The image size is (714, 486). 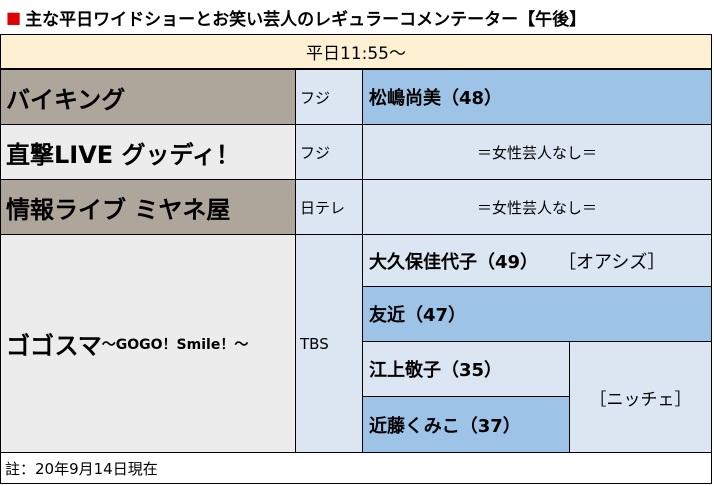 What do you see at coordinates (148, 207) in the screenshot?
I see `show-name: 情報ライブ ミヤネ屋` at bounding box center [148, 207].